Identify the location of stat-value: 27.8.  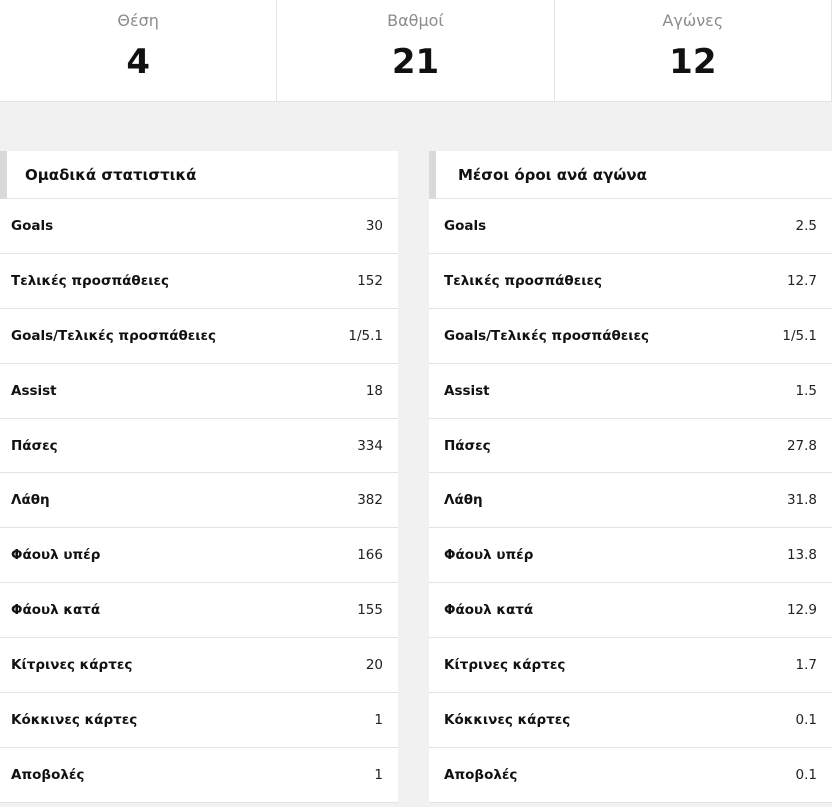
(801, 445).